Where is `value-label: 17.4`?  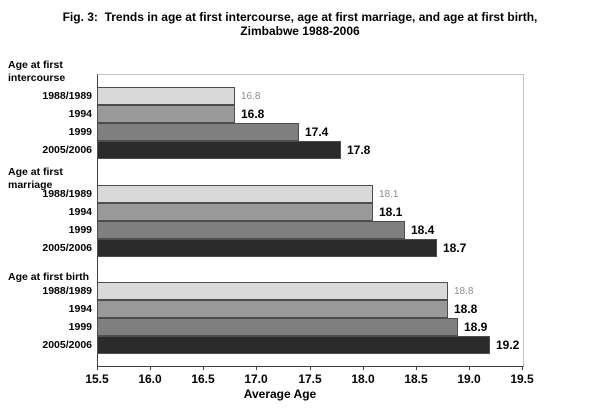 value-label: 17.4 is located at coordinates (317, 132).